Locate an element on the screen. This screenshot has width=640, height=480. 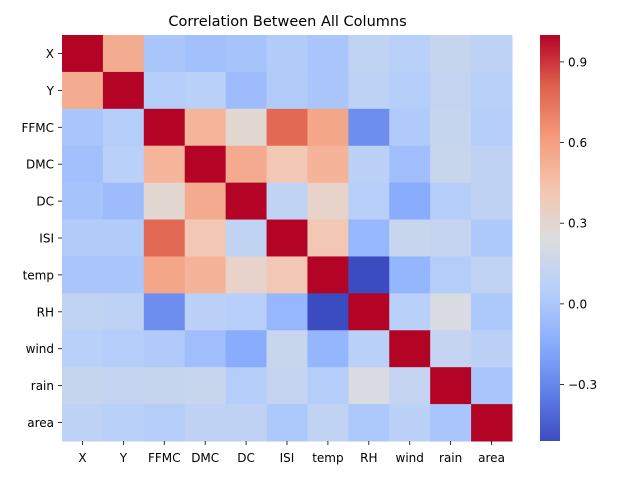
heatmap-cell-rain-RH is located at coordinates (369, 386).